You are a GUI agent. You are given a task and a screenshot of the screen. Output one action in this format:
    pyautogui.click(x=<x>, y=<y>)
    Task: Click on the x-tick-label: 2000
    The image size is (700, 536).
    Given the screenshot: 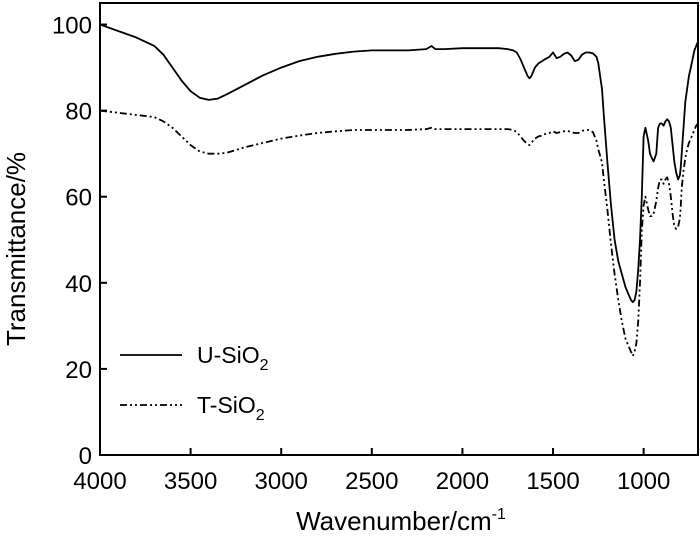 What is the action you would take?
    pyautogui.click(x=462, y=481)
    